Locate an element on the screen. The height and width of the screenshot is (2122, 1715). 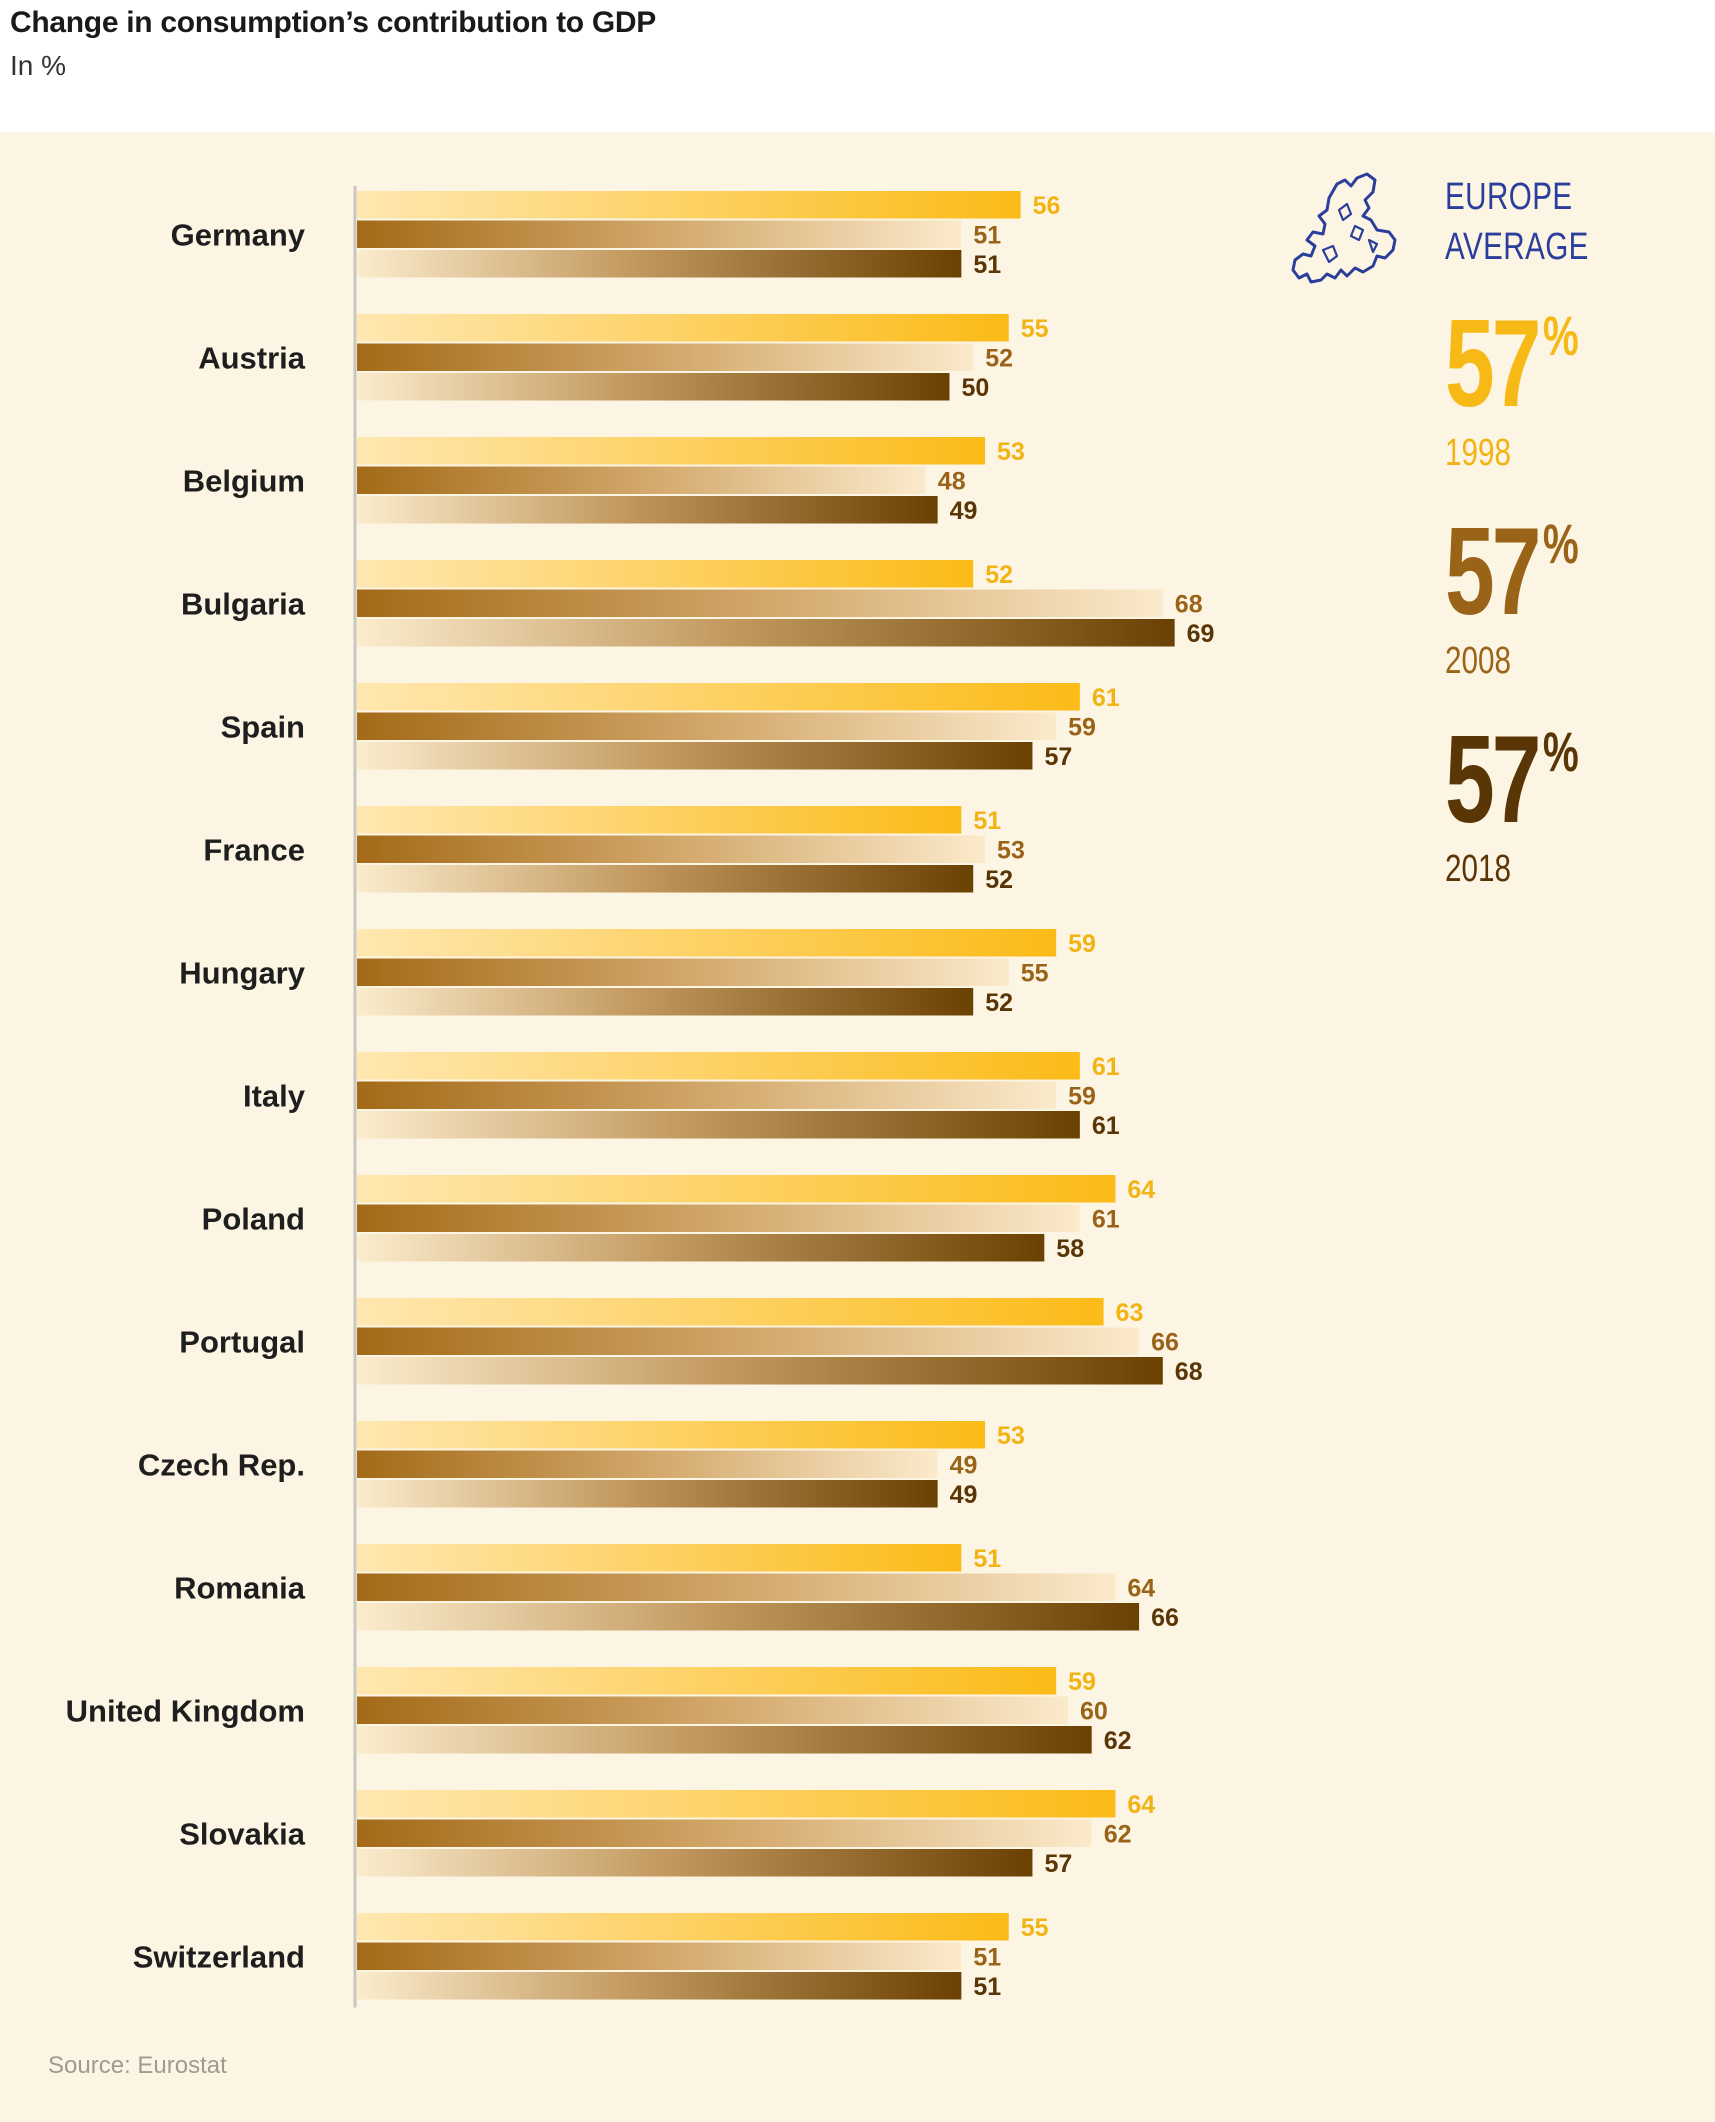
category-label: Germany is located at coordinates (238, 234).